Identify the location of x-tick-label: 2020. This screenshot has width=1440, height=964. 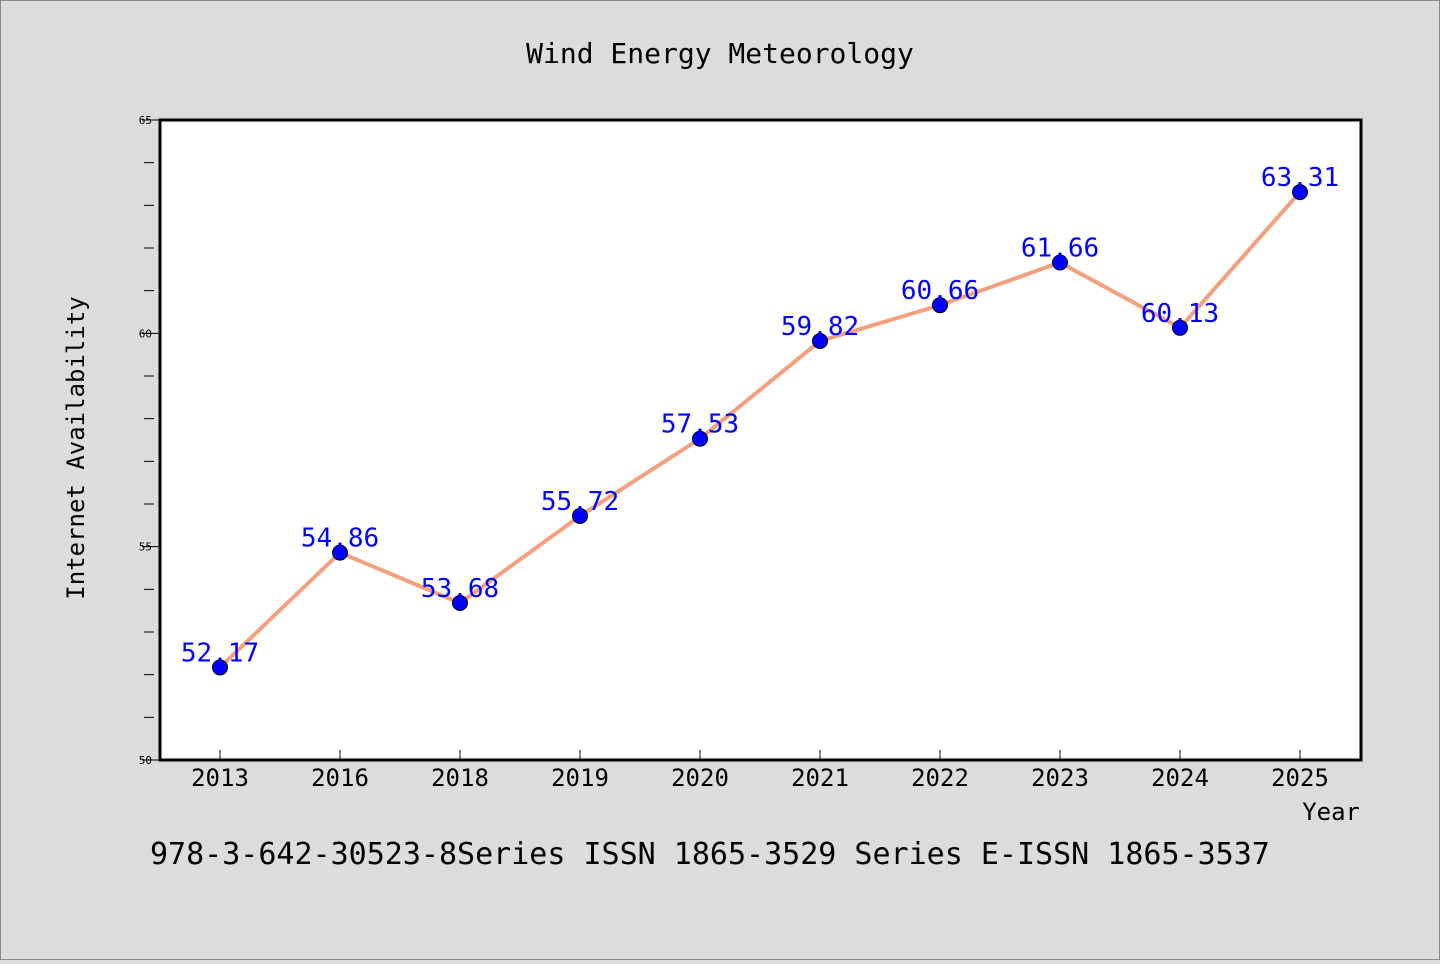
(700, 778).